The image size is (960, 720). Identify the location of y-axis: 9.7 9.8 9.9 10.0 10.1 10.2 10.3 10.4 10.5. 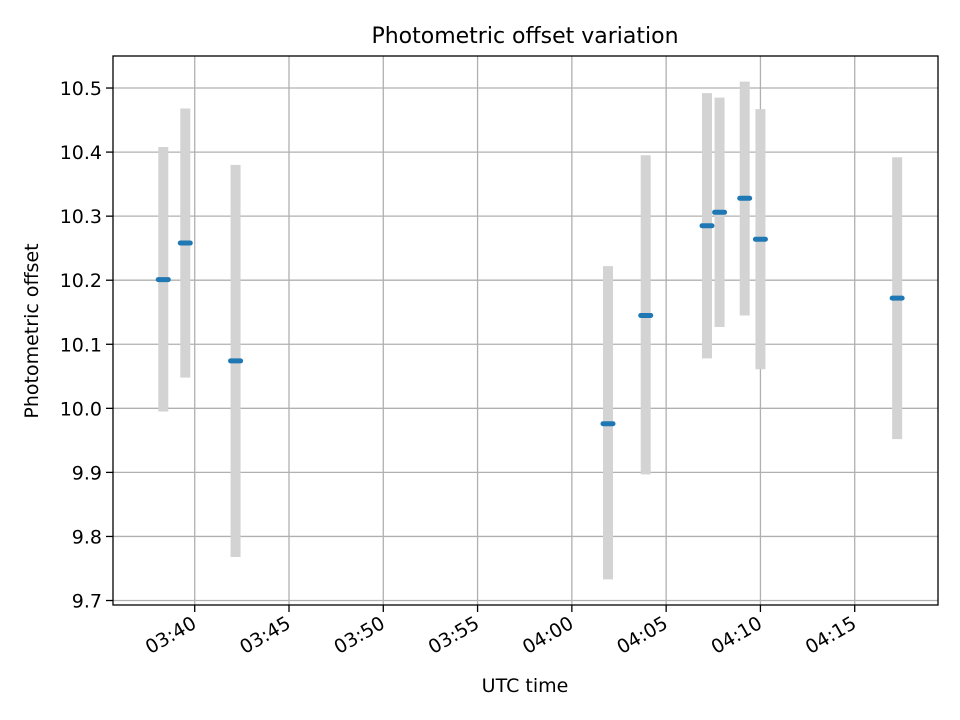
(86, 345).